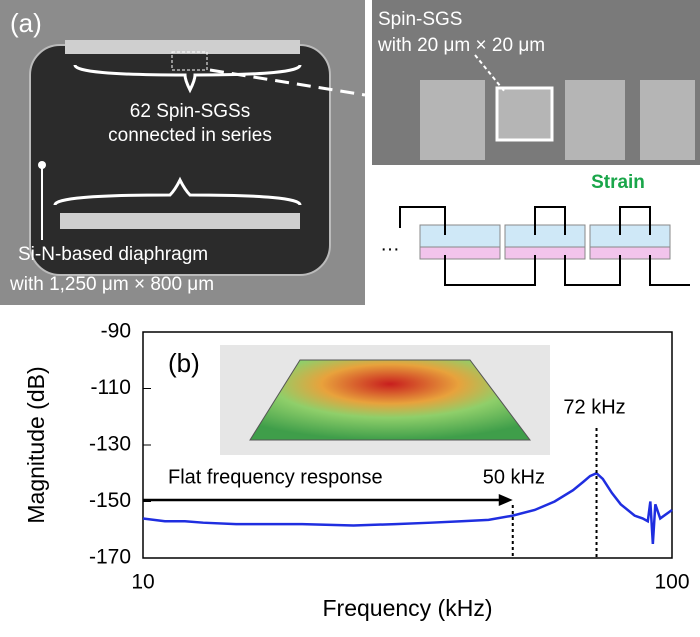 Image resolution: width=700 pixels, height=637 pixels. What do you see at coordinates (407, 507) in the screenshot?
I see `data-line` at bounding box center [407, 507].